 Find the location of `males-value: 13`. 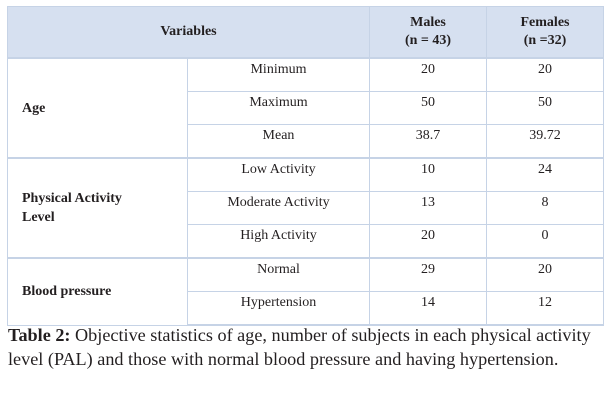

males-value: 13 is located at coordinates (428, 208).